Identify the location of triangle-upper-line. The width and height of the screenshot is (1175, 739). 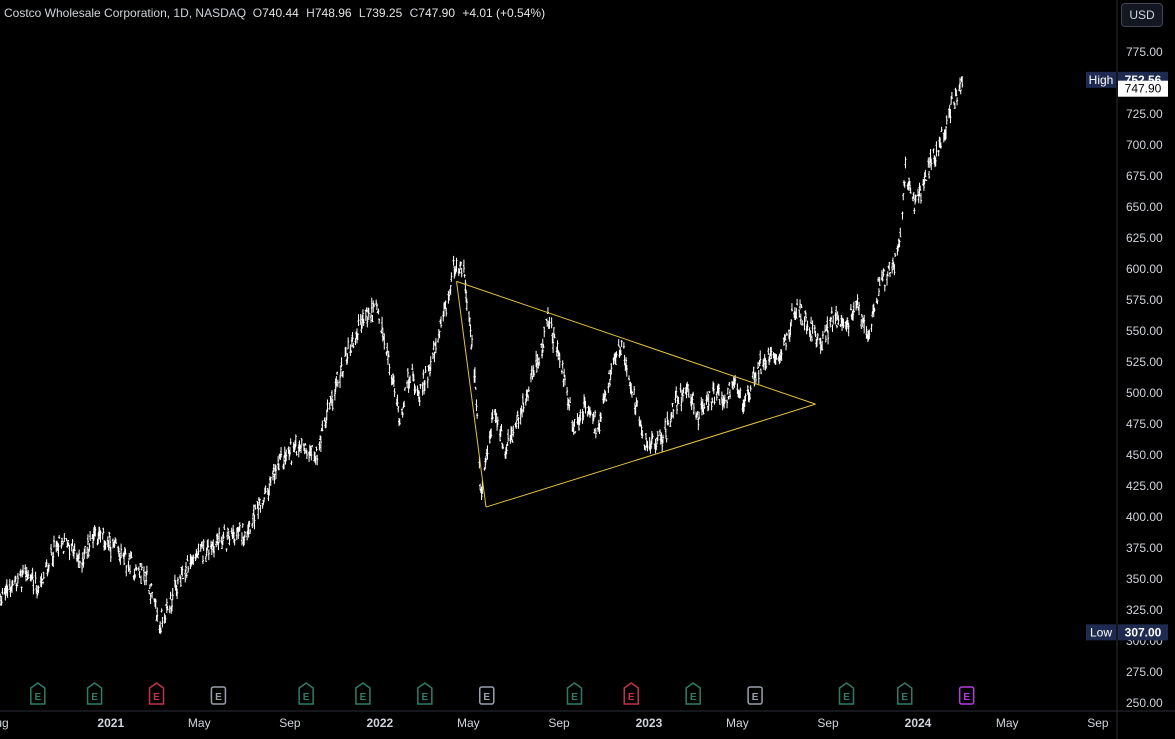
(636, 342).